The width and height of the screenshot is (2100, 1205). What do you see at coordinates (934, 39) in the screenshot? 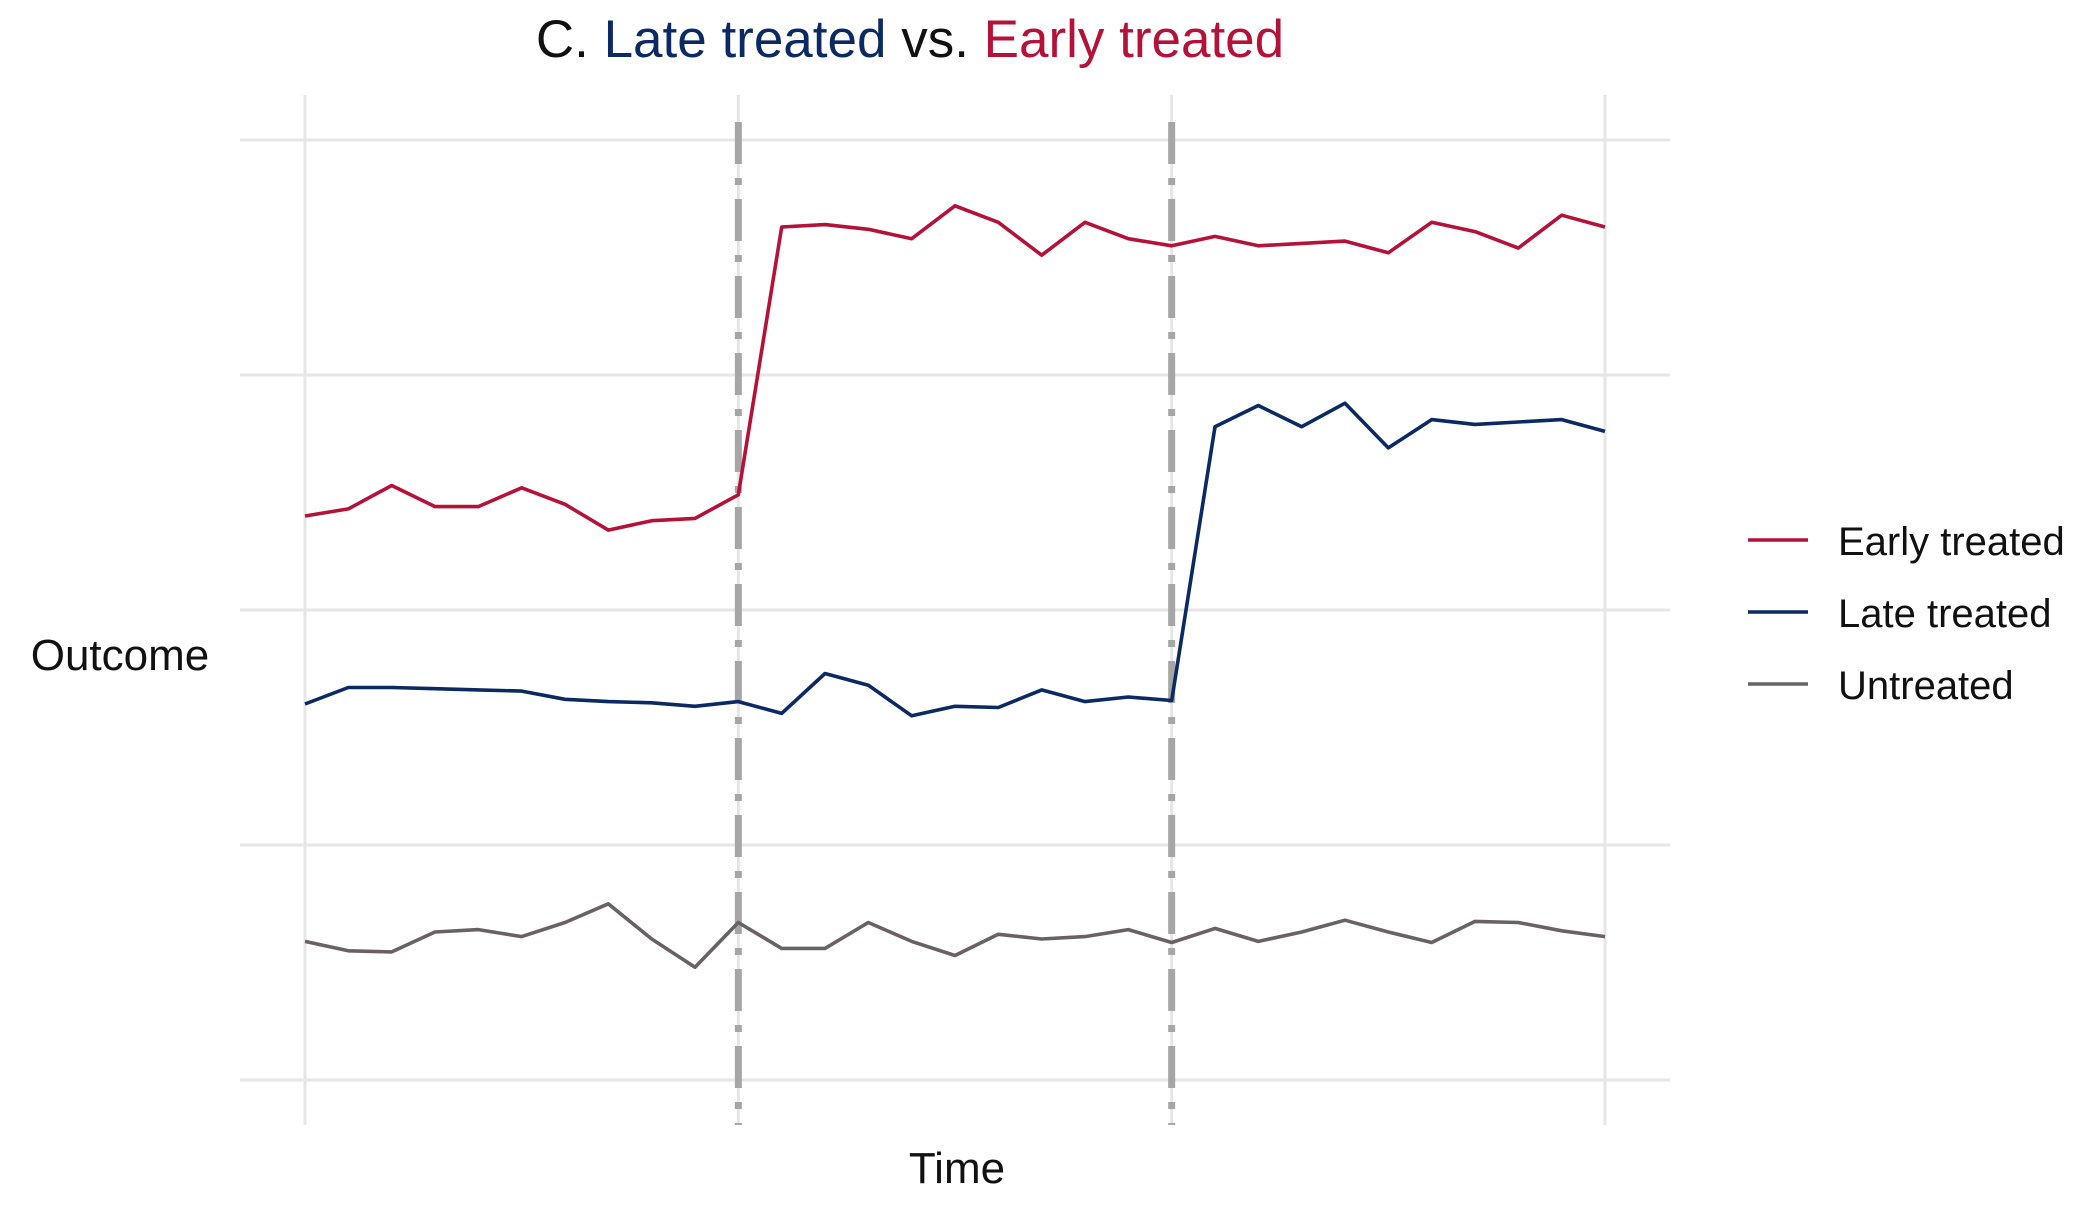
I see `title-segment: vs.` at bounding box center [934, 39].